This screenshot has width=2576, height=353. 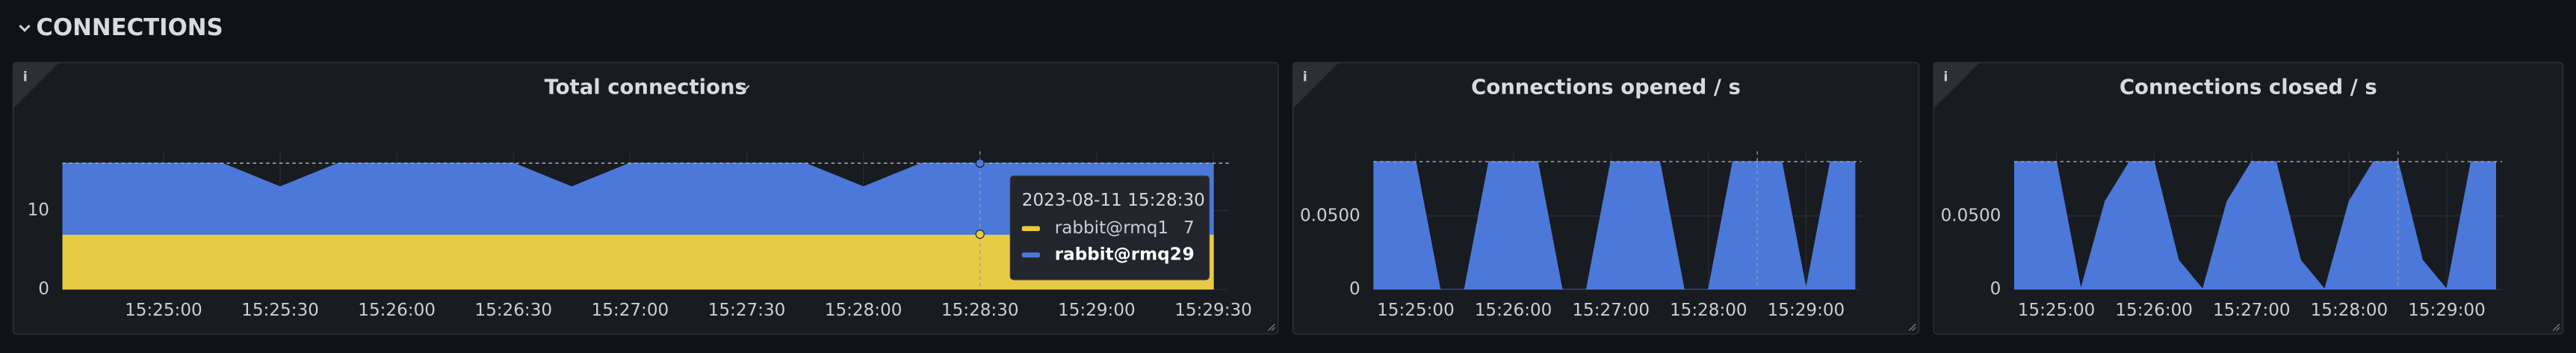 I want to click on tooltip-value: 7, so click(x=1189, y=228).